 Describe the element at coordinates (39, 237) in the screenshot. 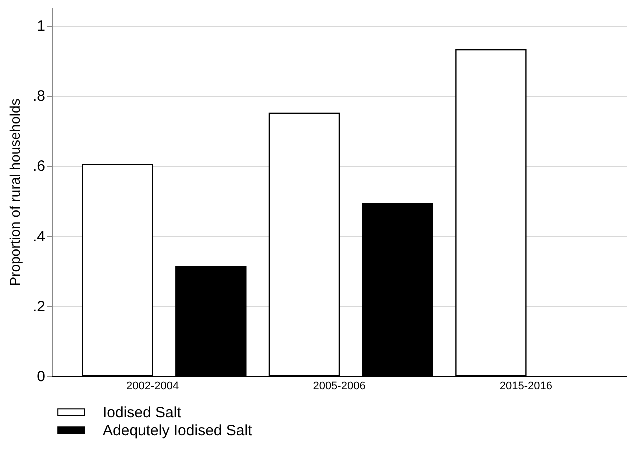

I see `y-tick-label: .4` at that location.